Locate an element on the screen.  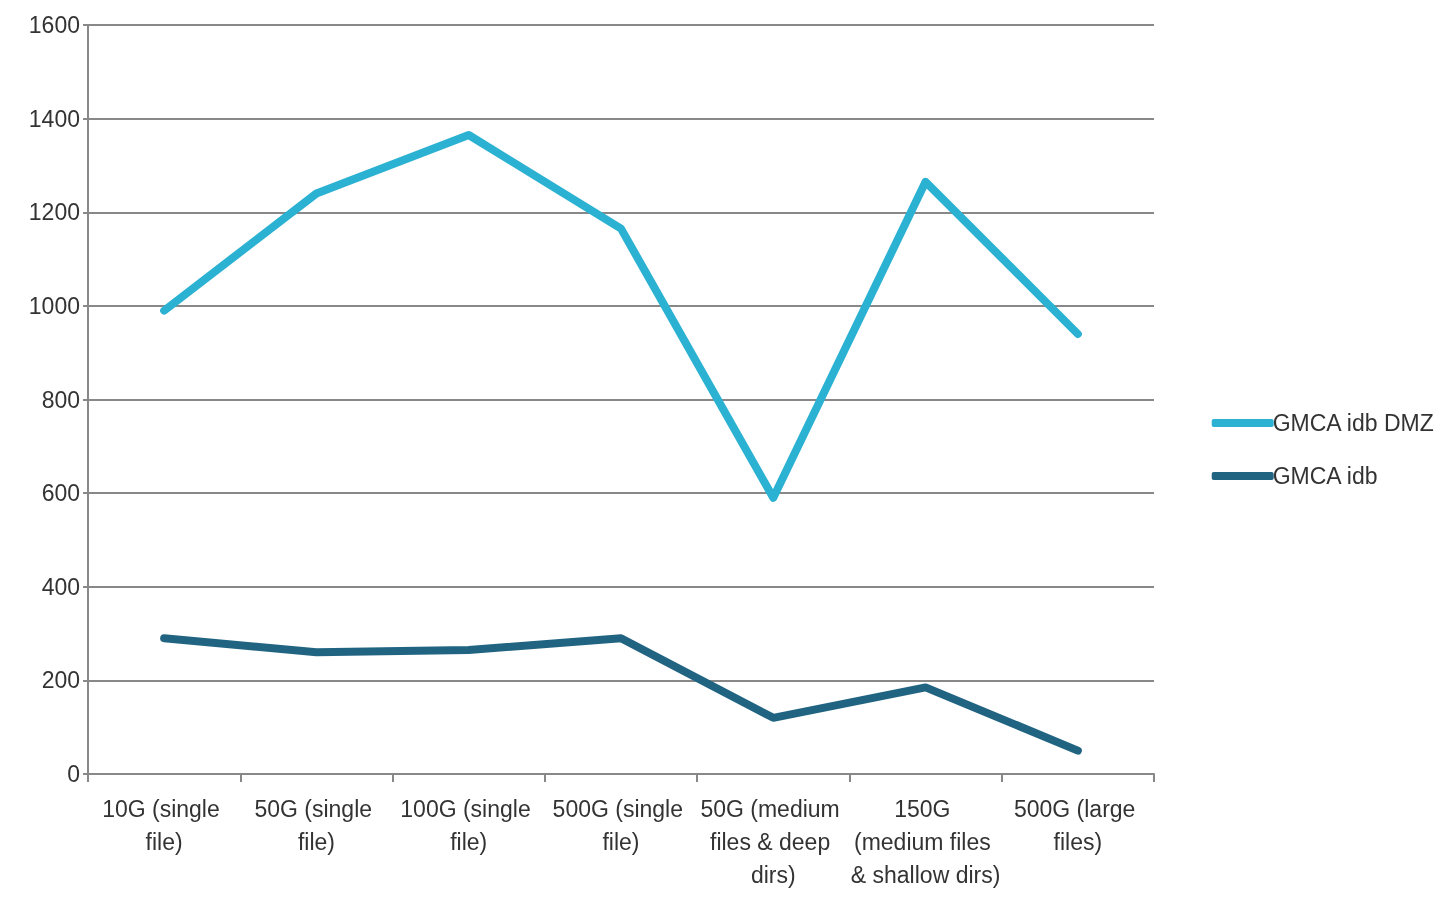
y-tick-label: 800 is located at coordinates (60, 399).